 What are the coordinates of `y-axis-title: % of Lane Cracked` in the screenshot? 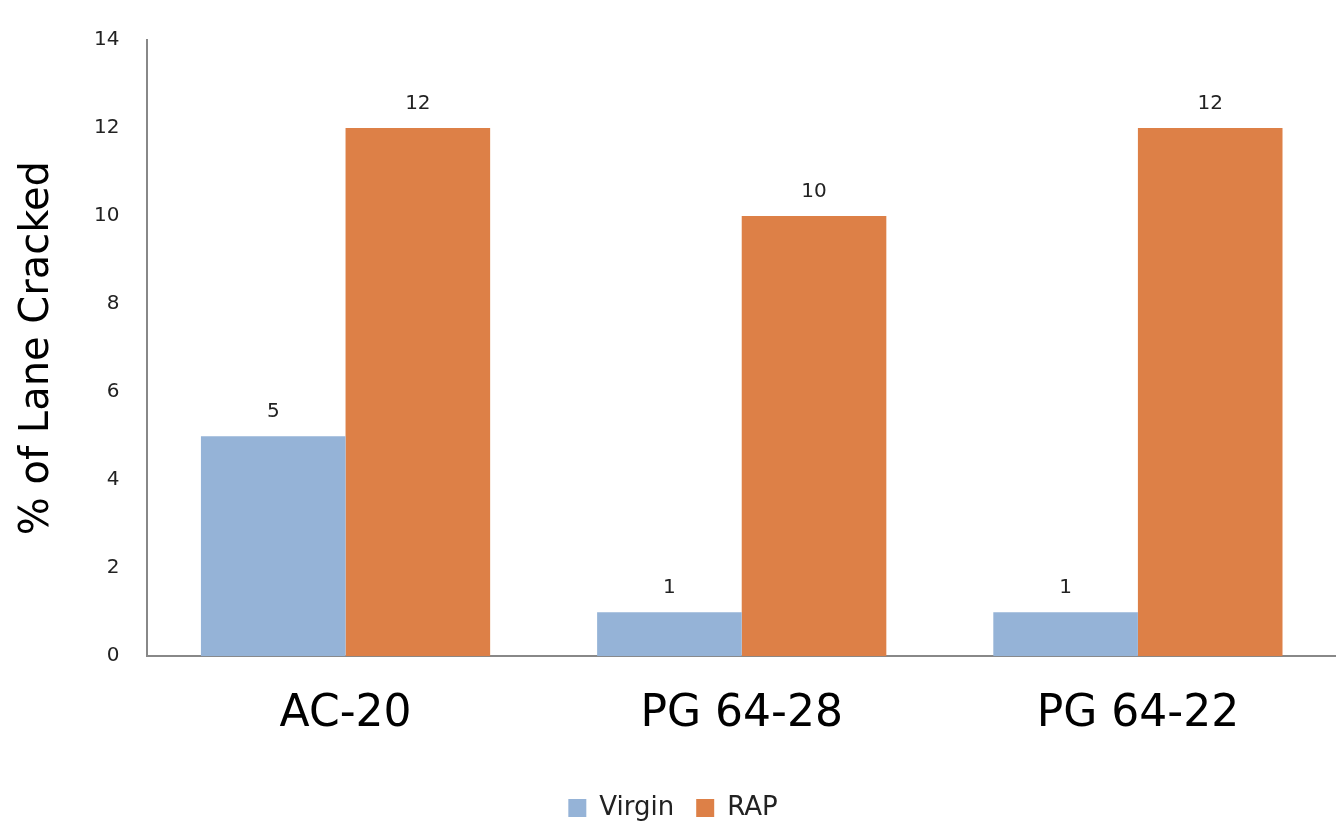 It's located at (34, 348).